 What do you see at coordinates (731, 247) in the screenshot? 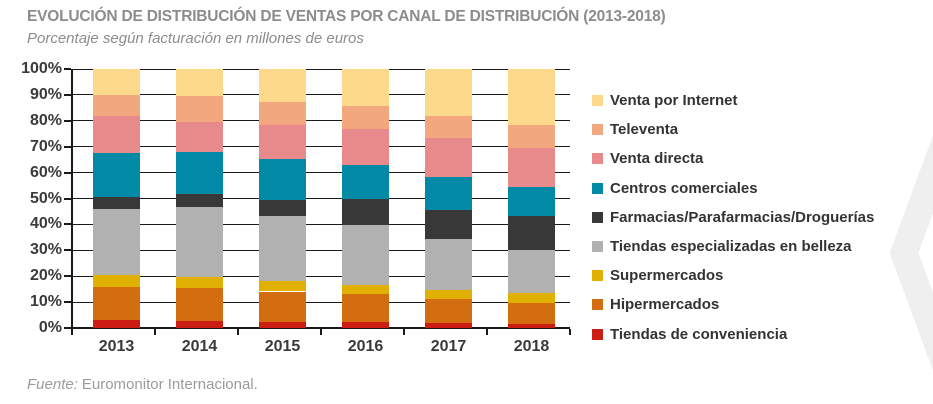
I see `legend-label: Tiendas especializadas en belleza` at bounding box center [731, 247].